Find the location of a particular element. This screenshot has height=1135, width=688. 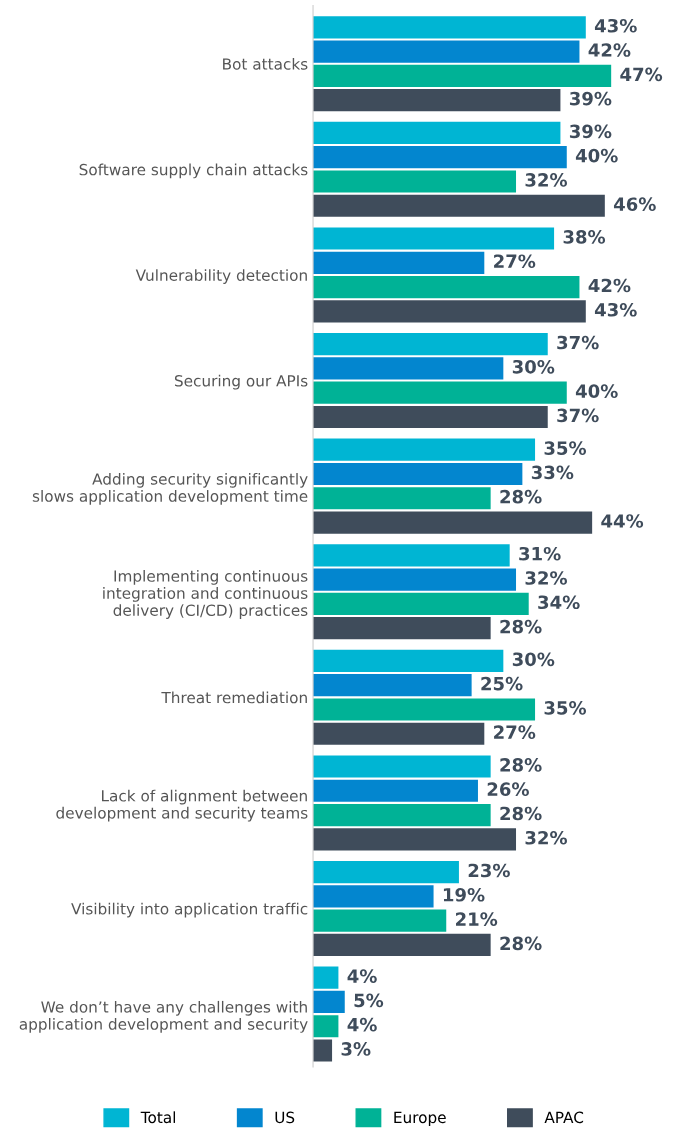

data-label: 44% is located at coordinates (622, 521).